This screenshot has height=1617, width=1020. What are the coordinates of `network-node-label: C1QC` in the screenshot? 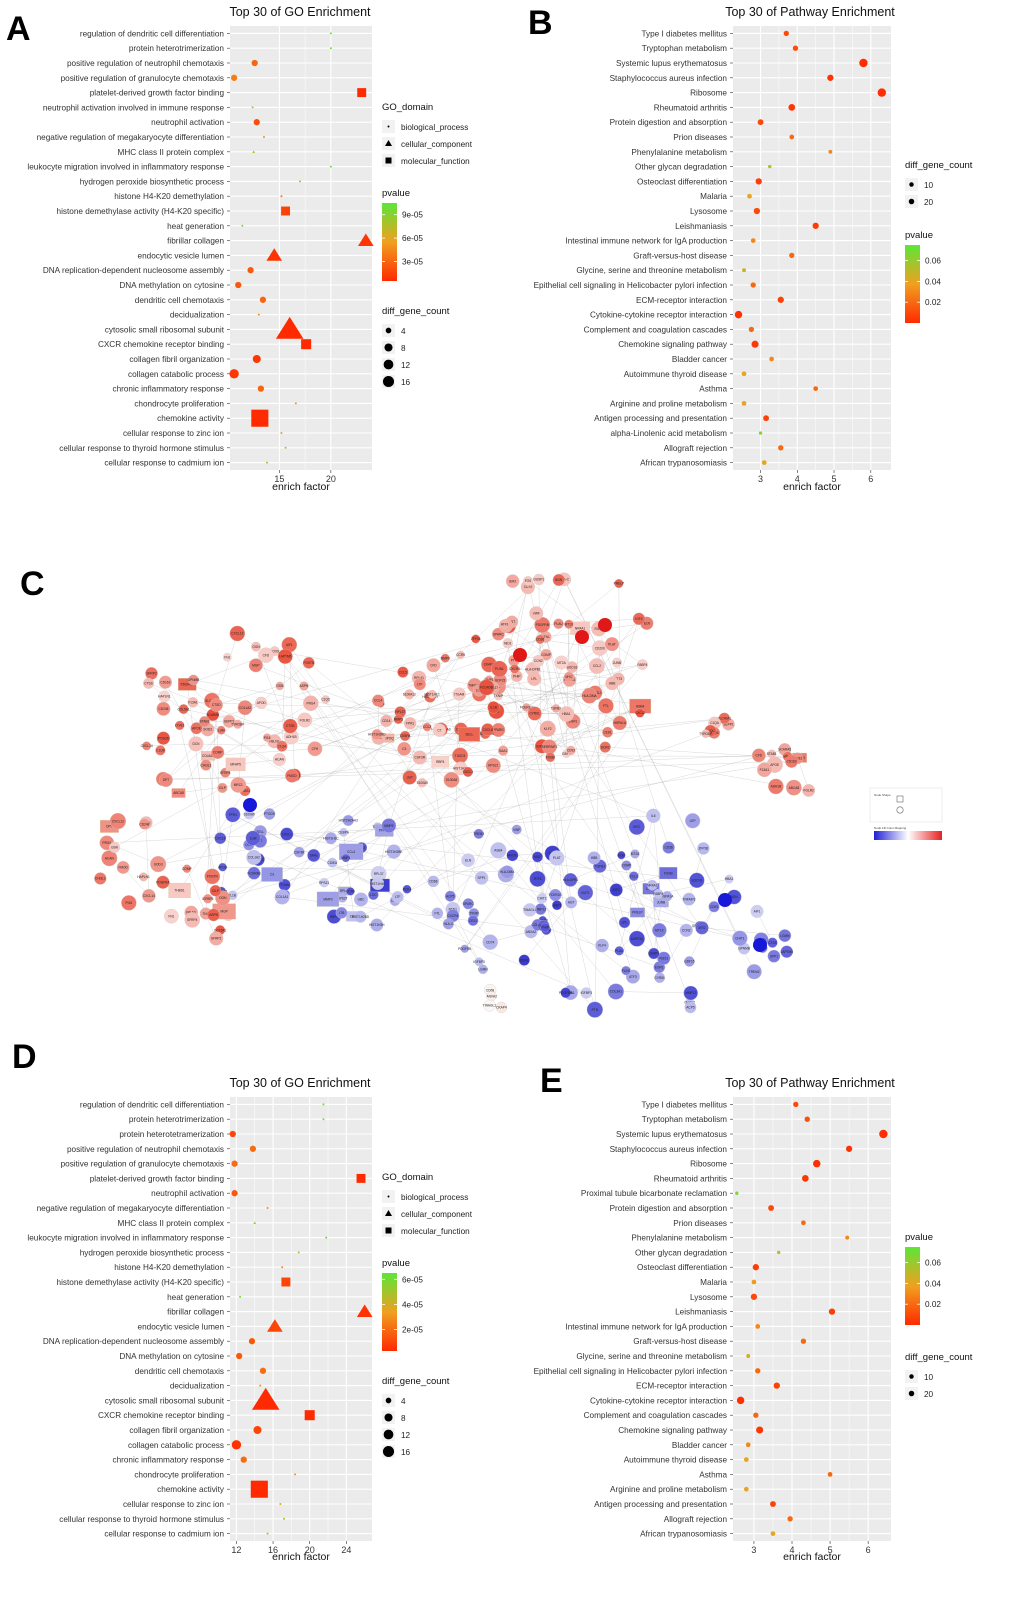 It's located at (326, 700).